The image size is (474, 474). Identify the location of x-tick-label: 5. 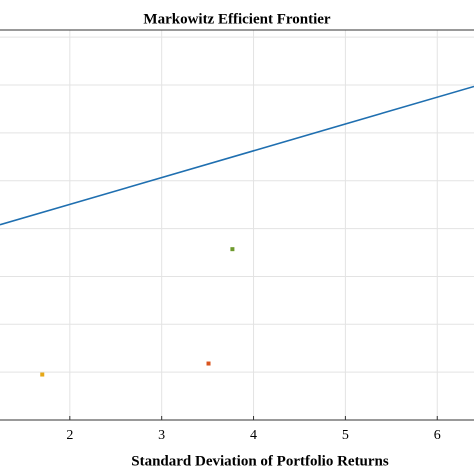
(345, 435).